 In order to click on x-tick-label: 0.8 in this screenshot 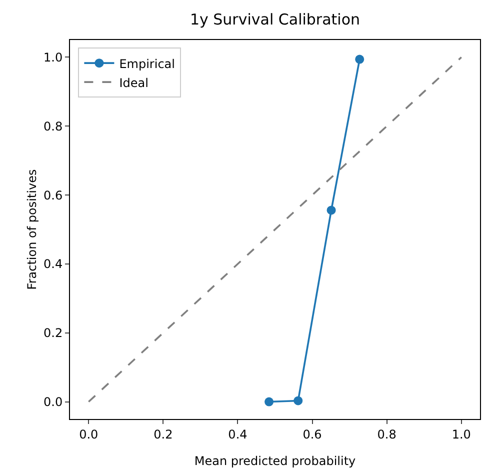, I will do `click(386, 434)`.